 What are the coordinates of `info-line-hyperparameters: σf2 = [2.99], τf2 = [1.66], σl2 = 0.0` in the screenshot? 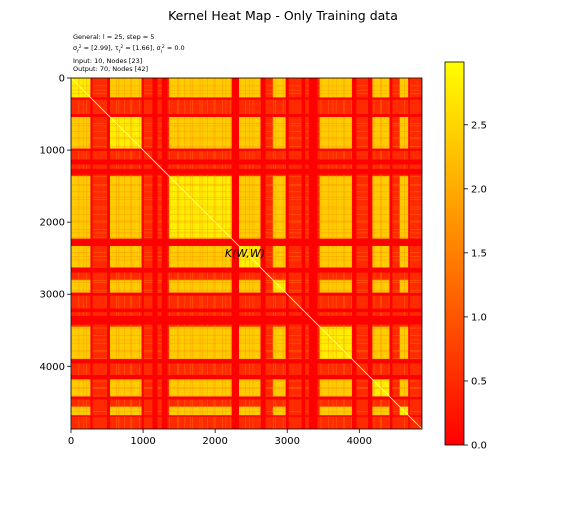 It's located at (129, 49).